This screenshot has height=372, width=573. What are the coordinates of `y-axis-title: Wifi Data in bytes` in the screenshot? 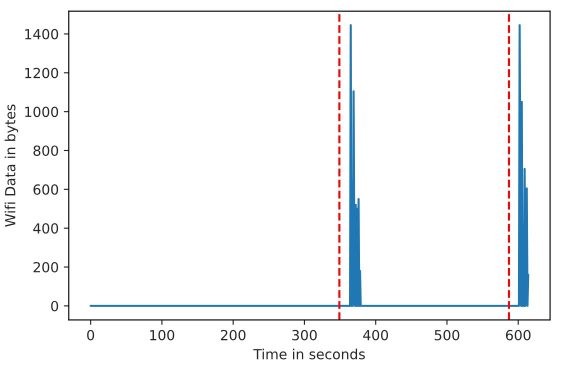 It's located at (11, 165).